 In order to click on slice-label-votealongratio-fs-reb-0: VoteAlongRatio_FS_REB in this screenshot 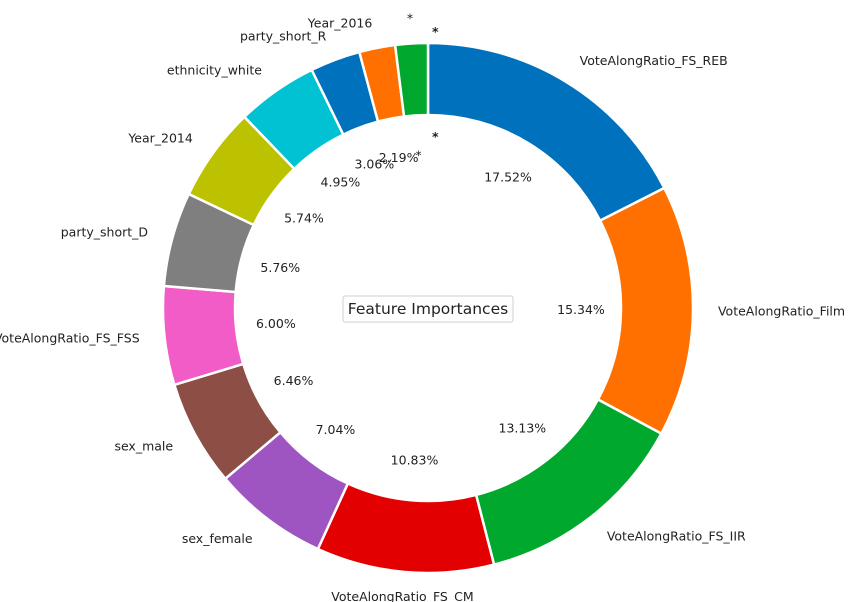, I will do `click(654, 60)`.